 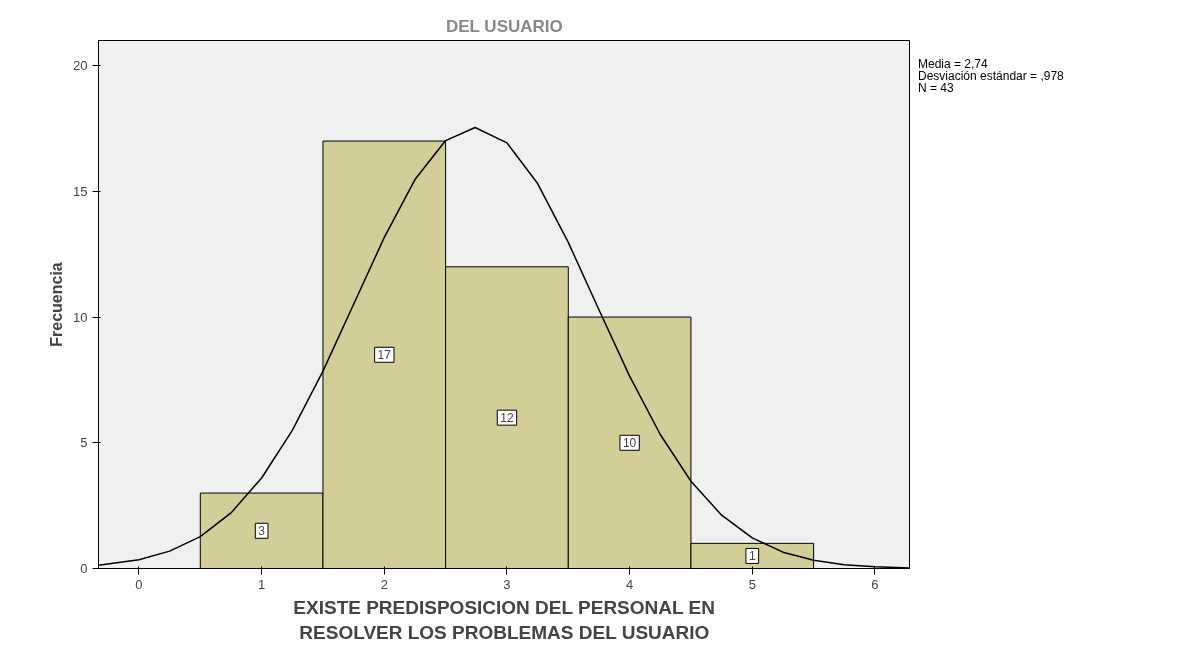 What do you see at coordinates (84, 443) in the screenshot?
I see `y-tick-label: 5` at bounding box center [84, 443].